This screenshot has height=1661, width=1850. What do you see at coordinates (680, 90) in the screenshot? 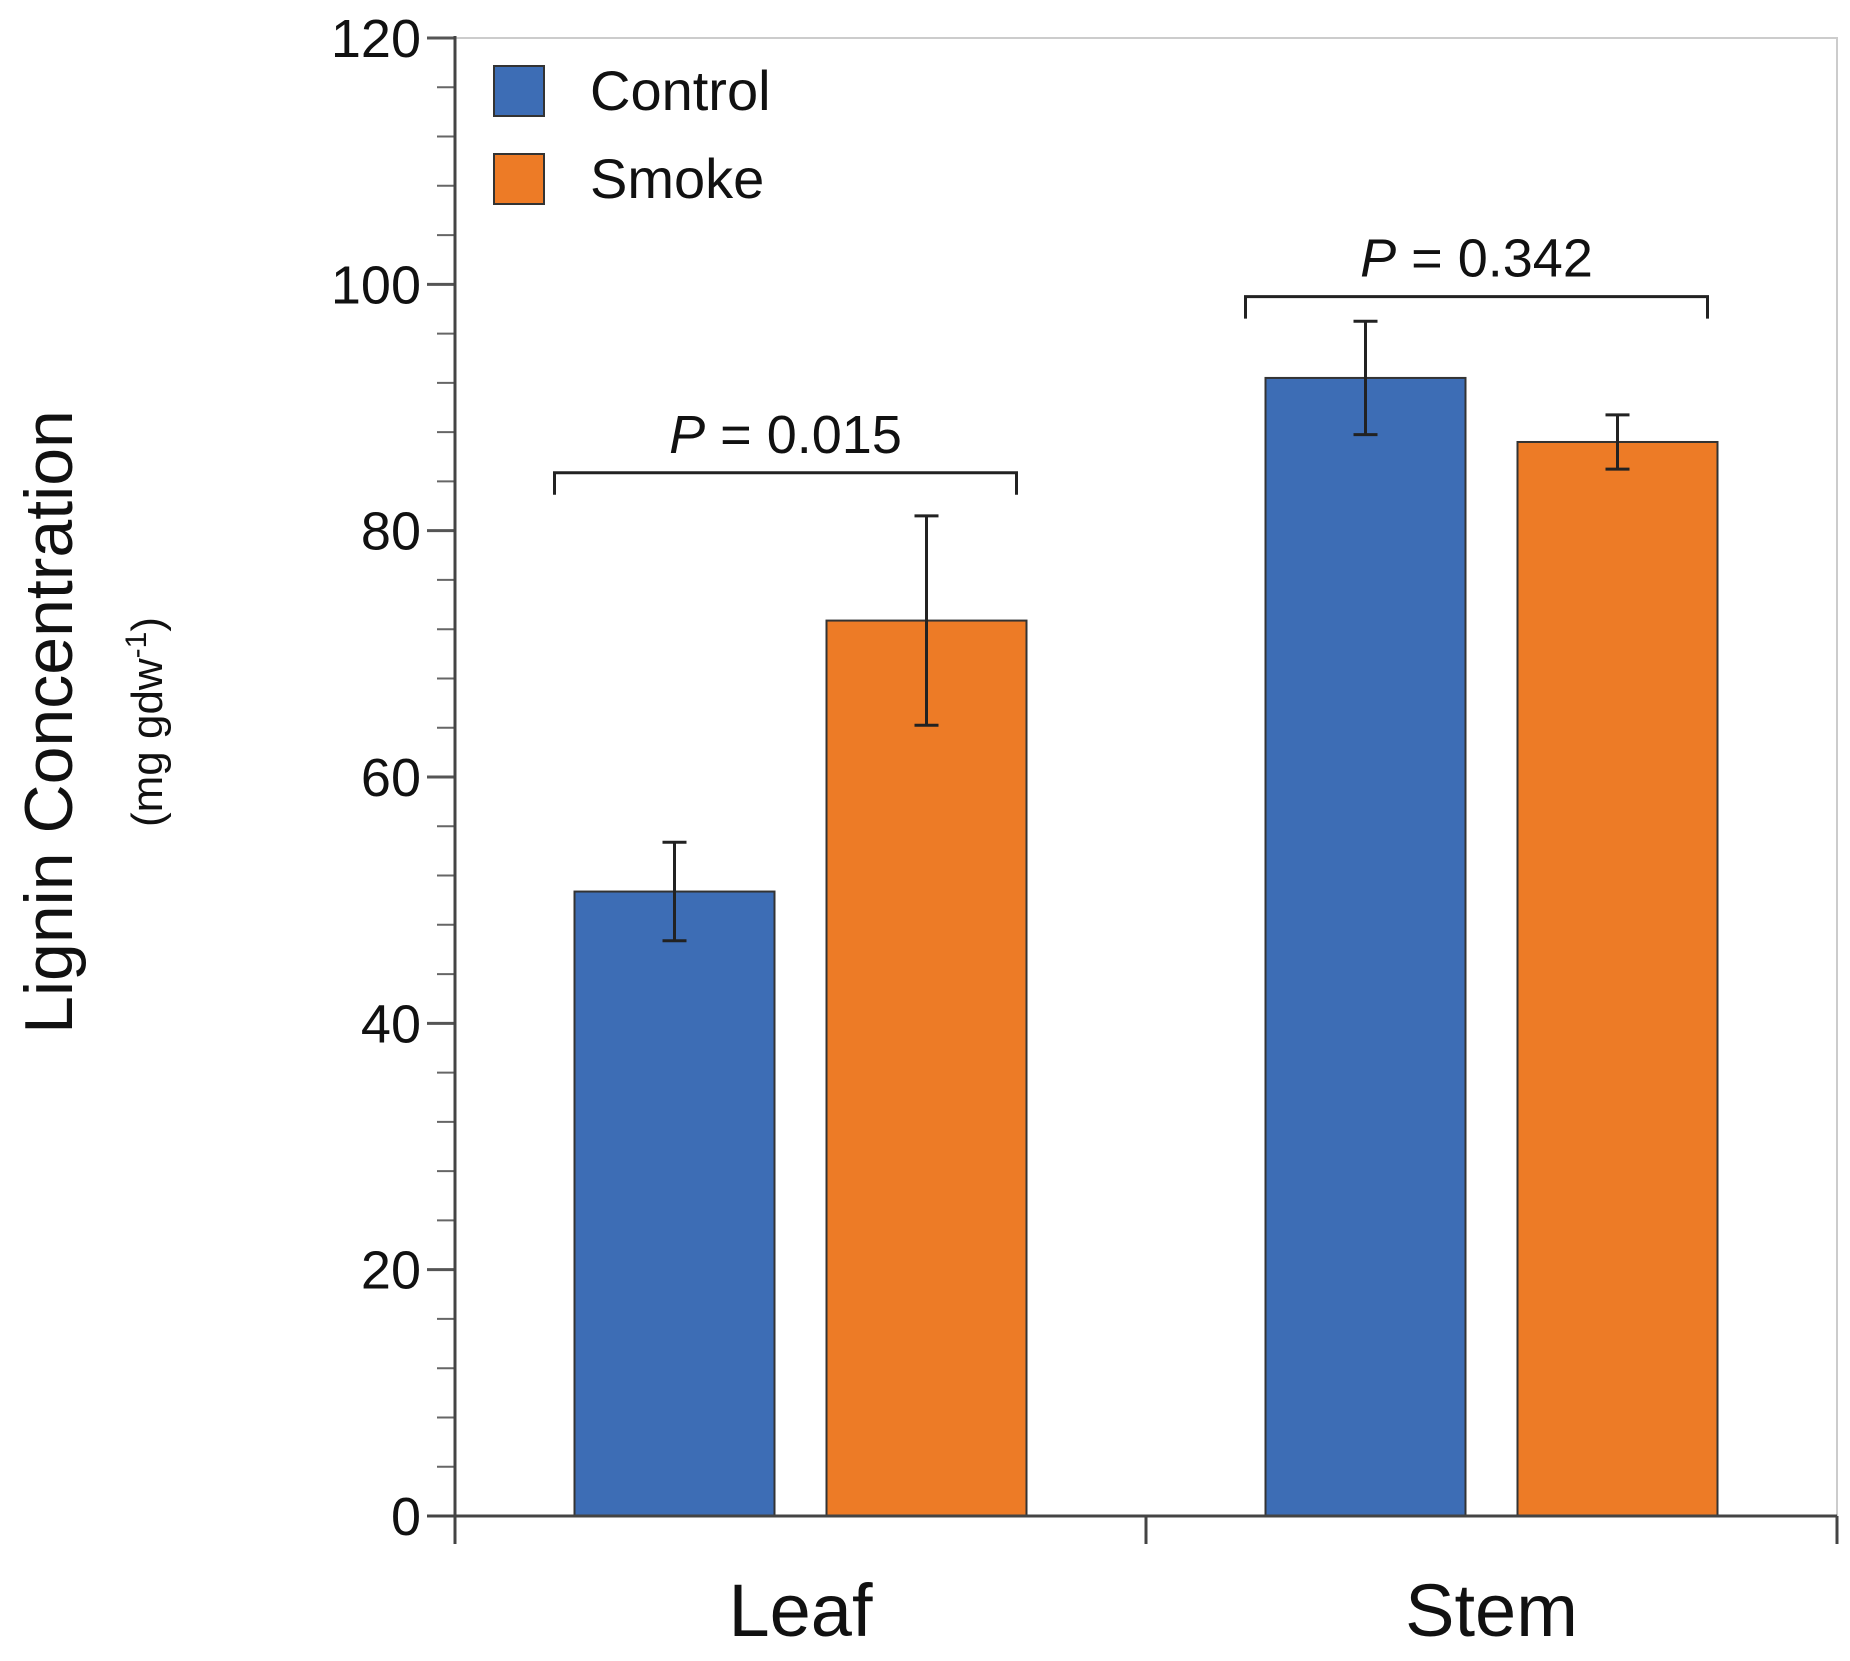
I see `legend-label-control: Control` at bounding box center [680, 90].